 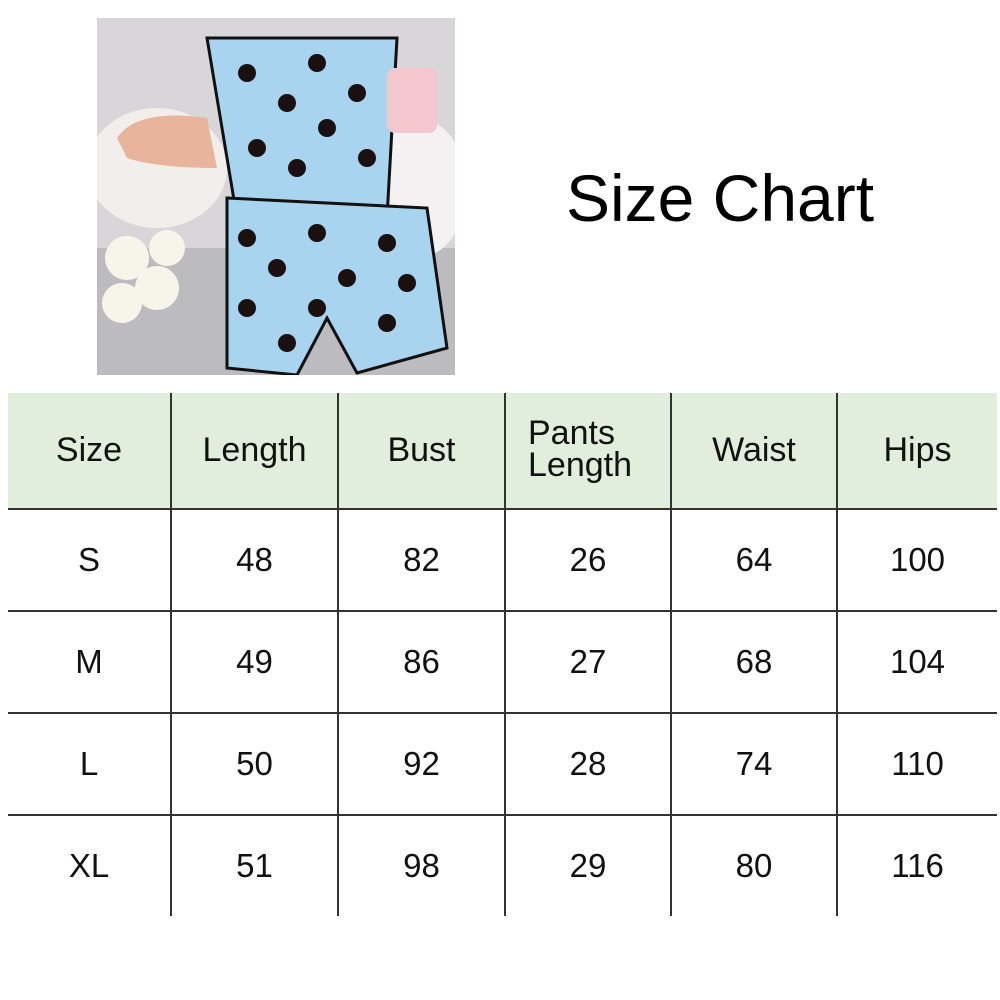 I want to click on header-pants-length: Pants Length, so click(x=588, y=451).